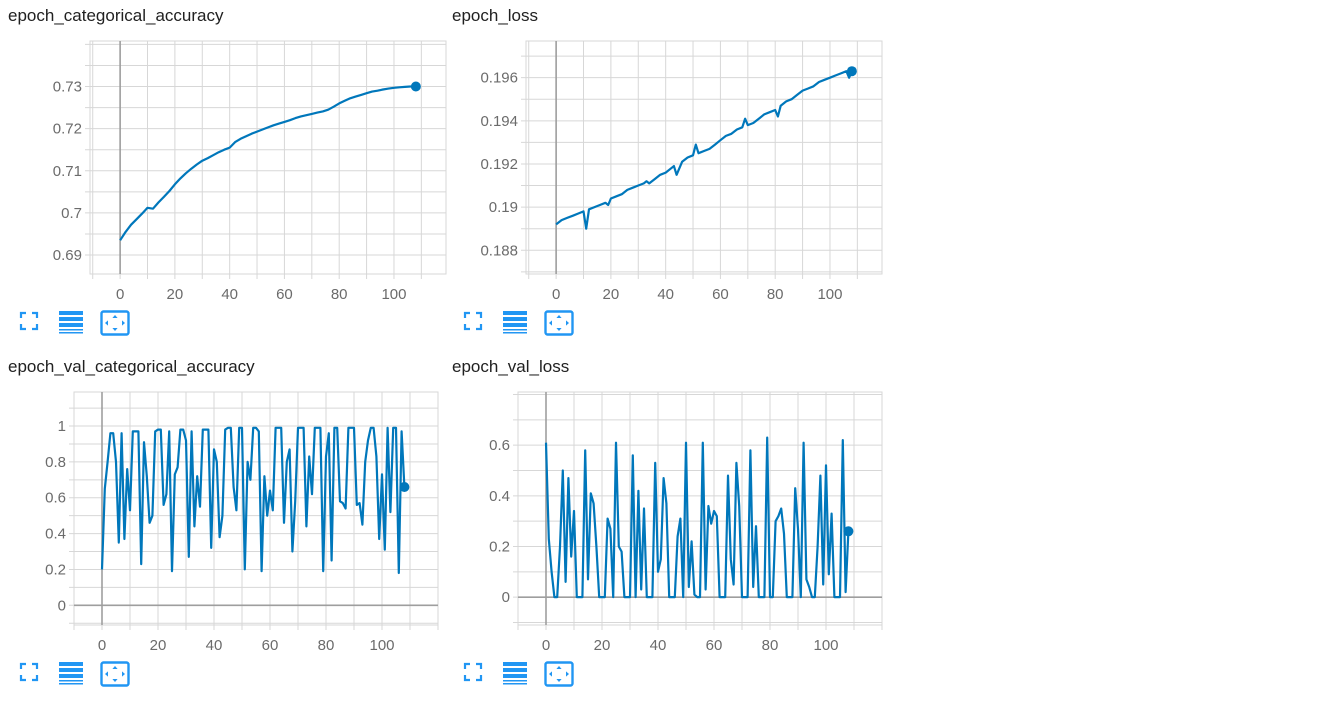 The height and width of the screenshot is (701, 1323). I want to click on line-chart: 0 20 40 60 80 100 0 0.2 0.4 0.6 0.8 1, so click(228, 501).